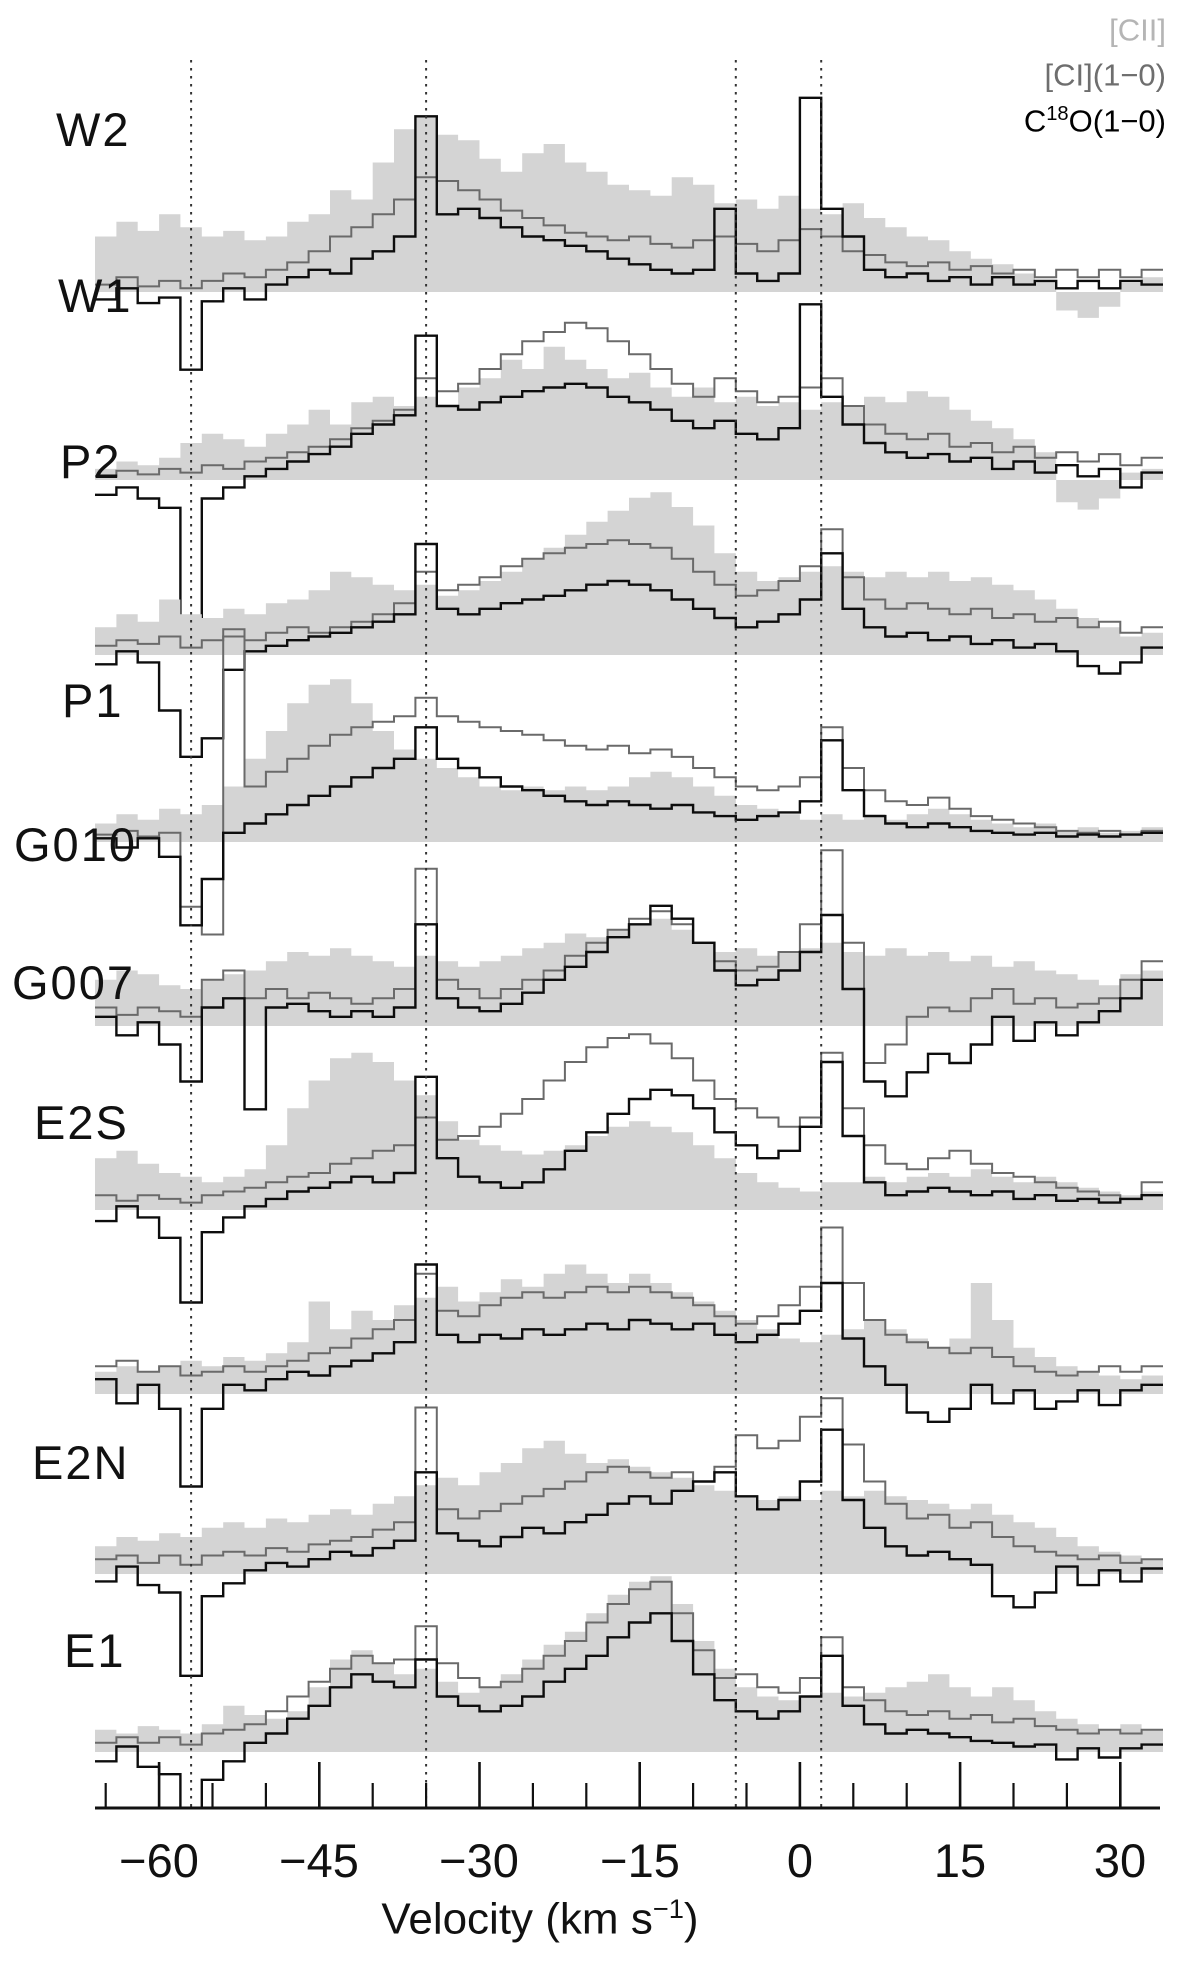 The width and height of the screenshot is (1200, 1969). Describe the element at coordinates (960, 1860) in the screenshot. I see `x-tick-label: 15` at that location.